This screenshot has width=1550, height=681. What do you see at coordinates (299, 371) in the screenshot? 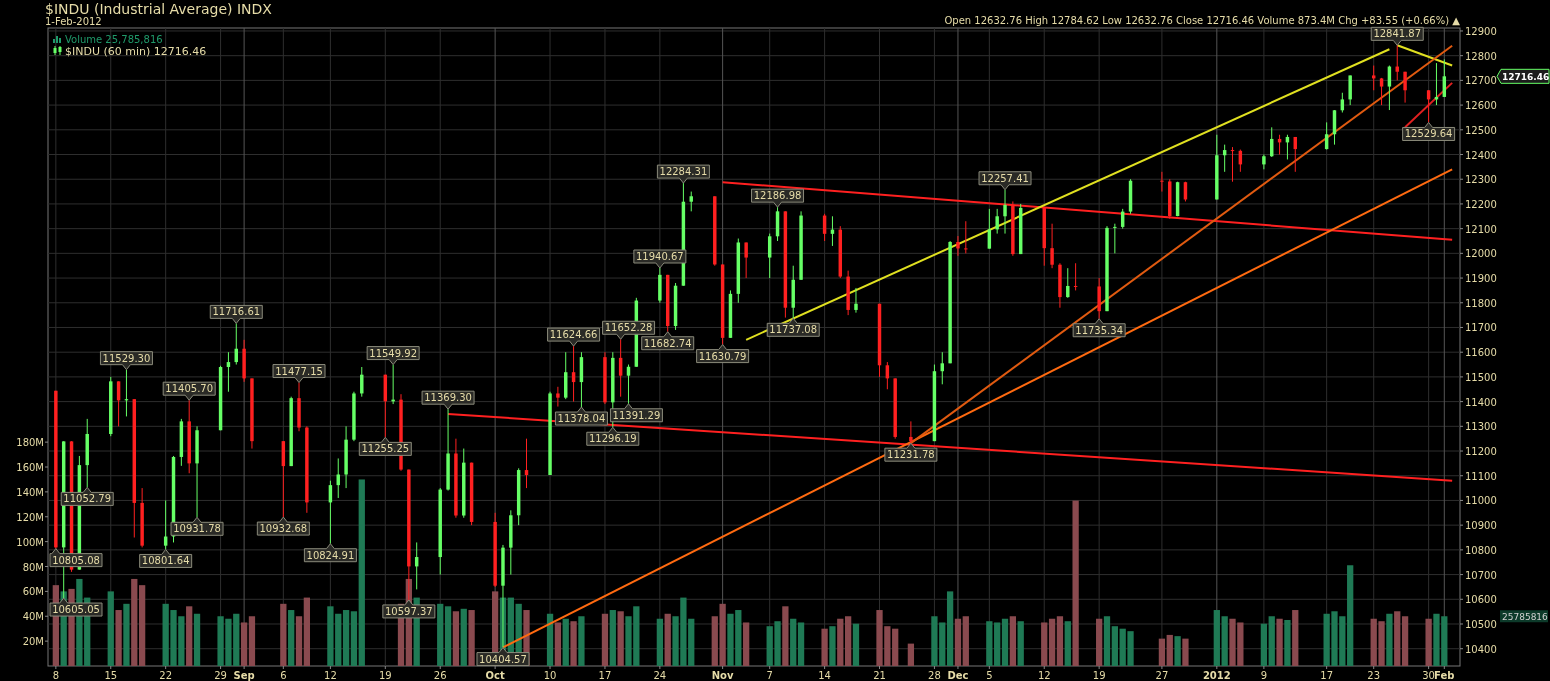
I see `annotation: 11477.15` at bounding box center [299, 371].